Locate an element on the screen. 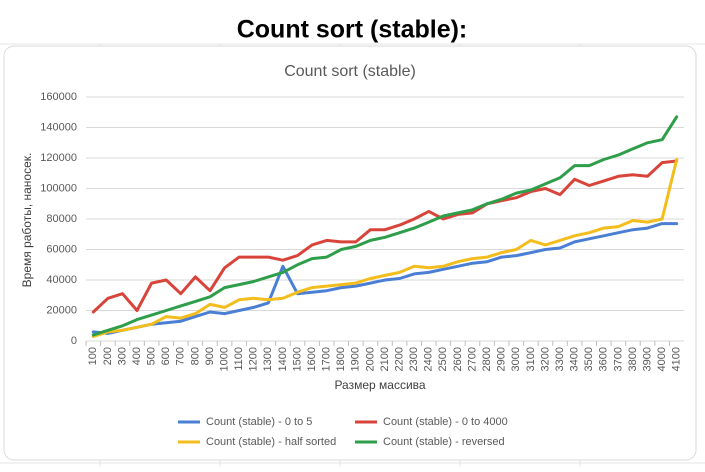 Image resolution: width=705 pixels, height=472 pixels. x-tick-label: 200 is located at coordinates (108, 356).